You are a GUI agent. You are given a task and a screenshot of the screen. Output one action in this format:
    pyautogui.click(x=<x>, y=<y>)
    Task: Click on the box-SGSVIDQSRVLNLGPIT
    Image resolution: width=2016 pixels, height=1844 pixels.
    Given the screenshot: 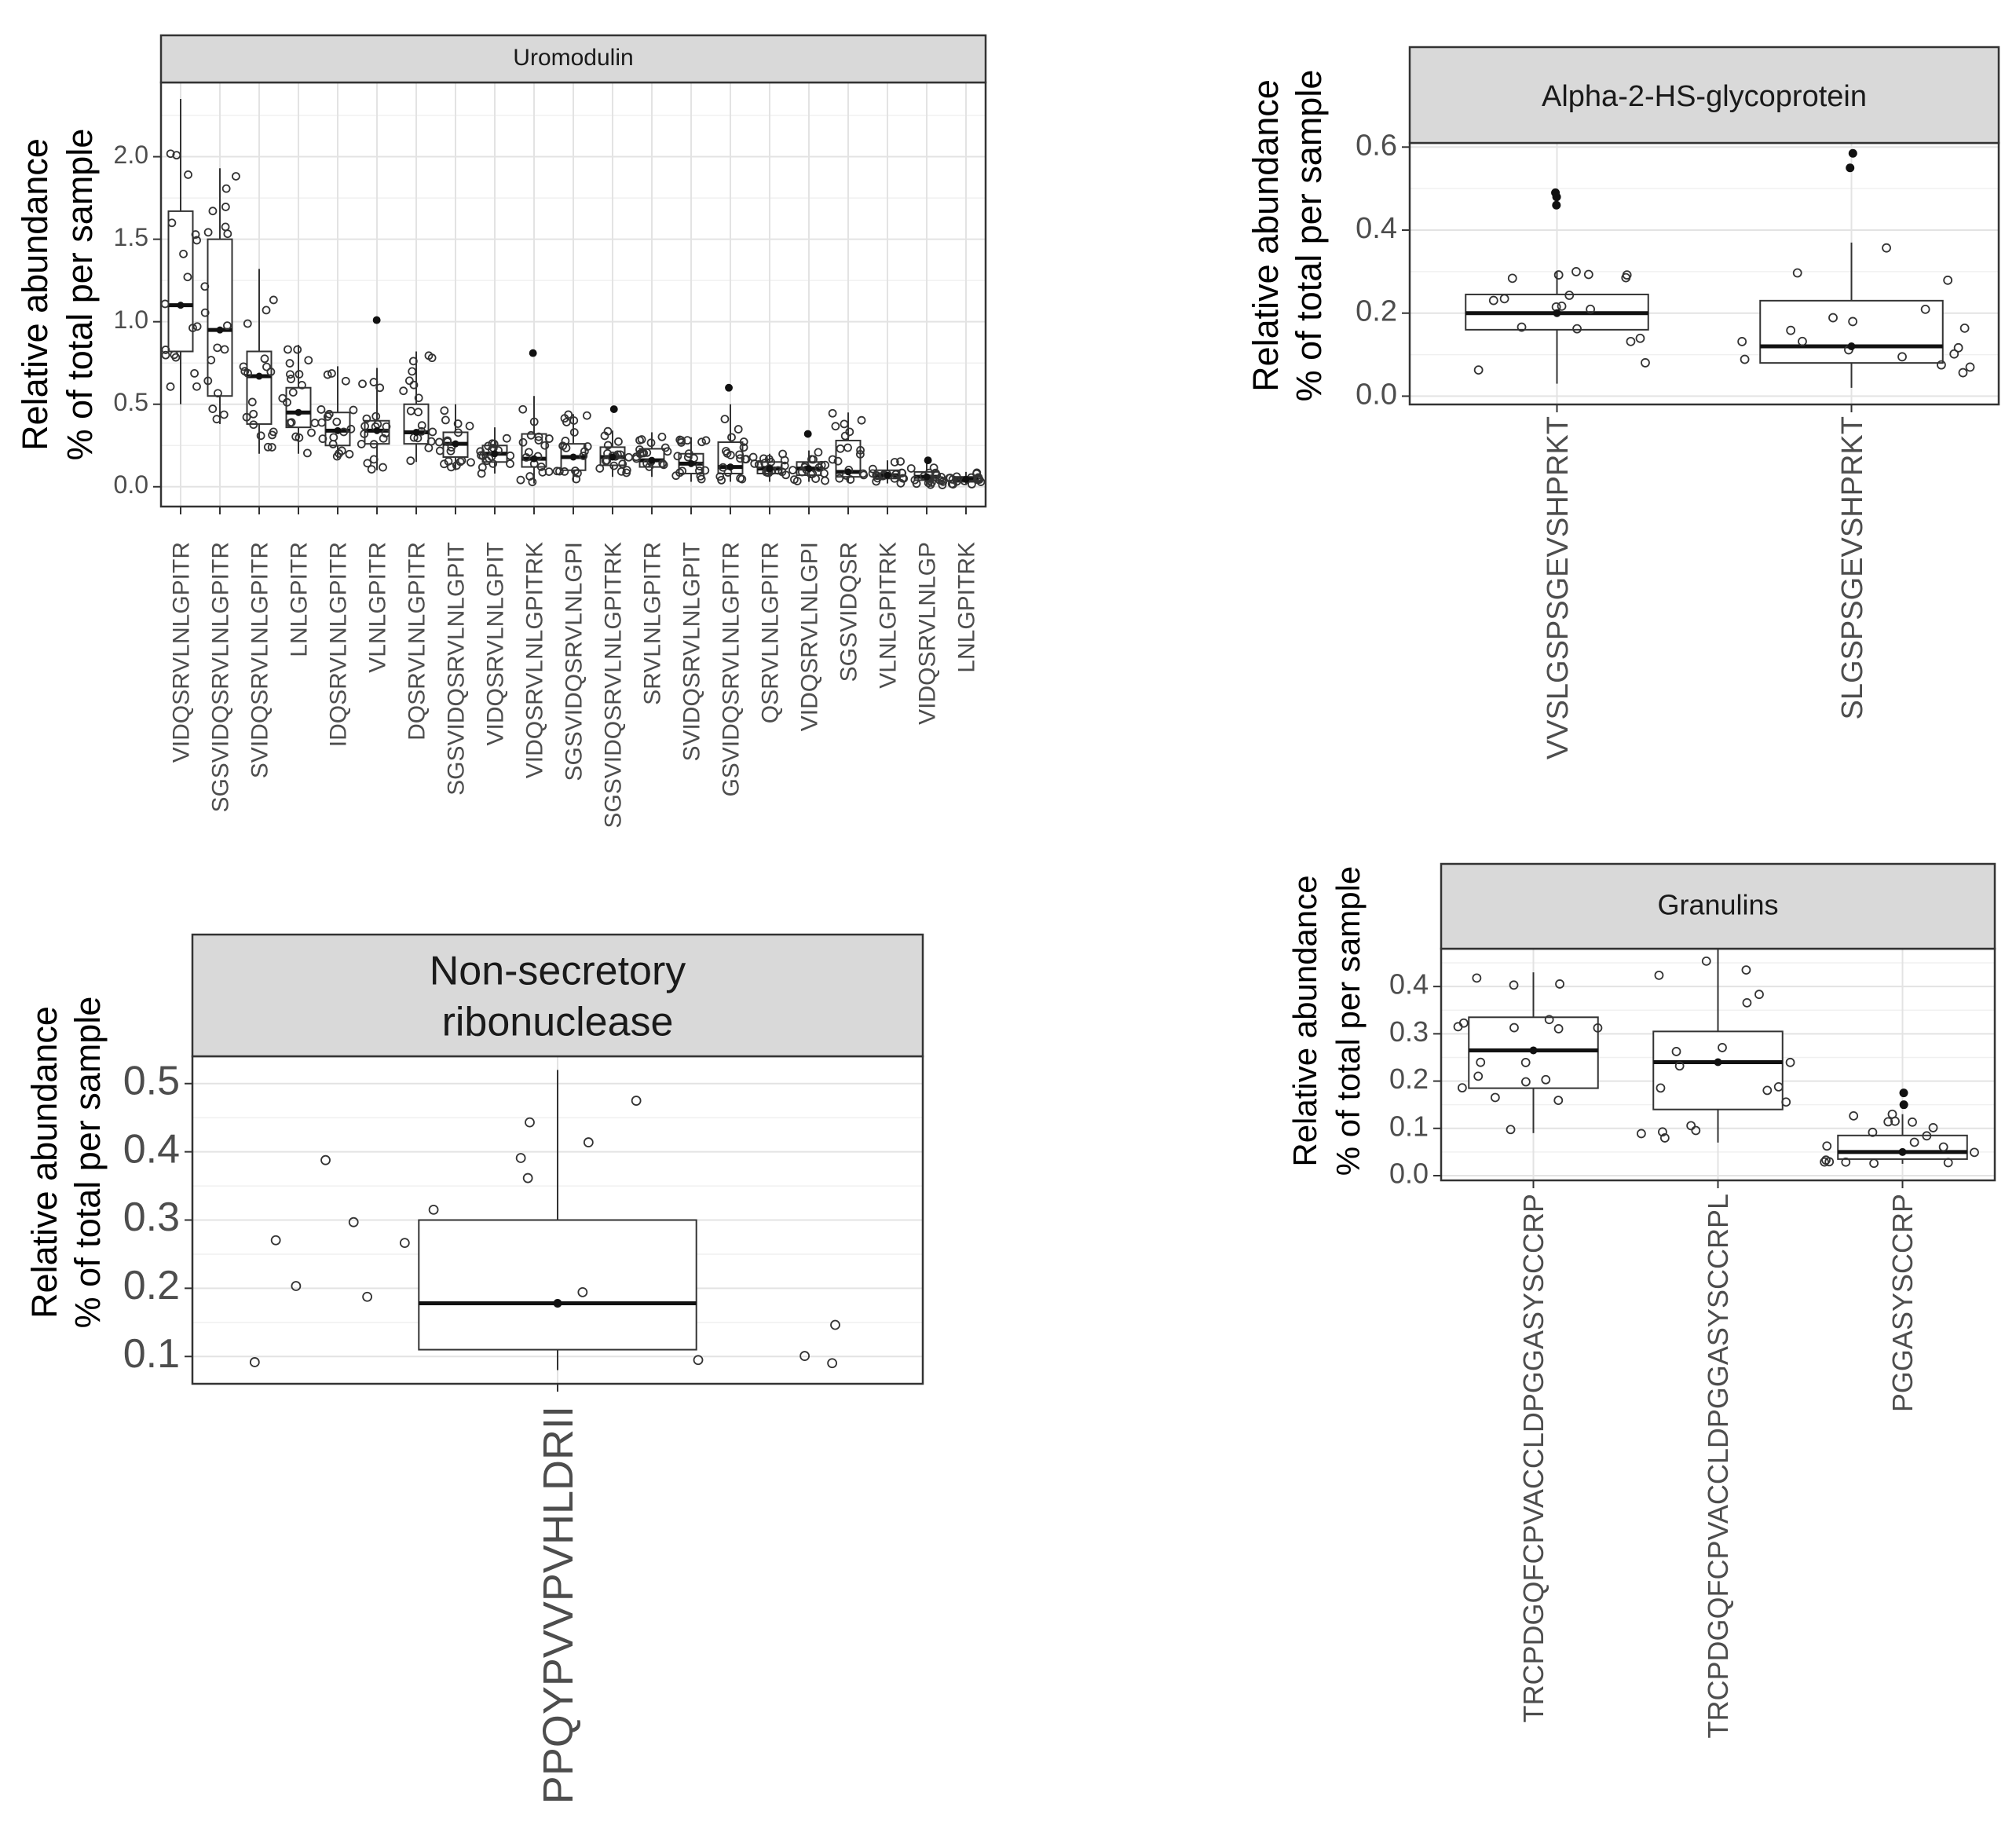 What is the action you would take?
    pyautogui.click(x=454, y=438)
    